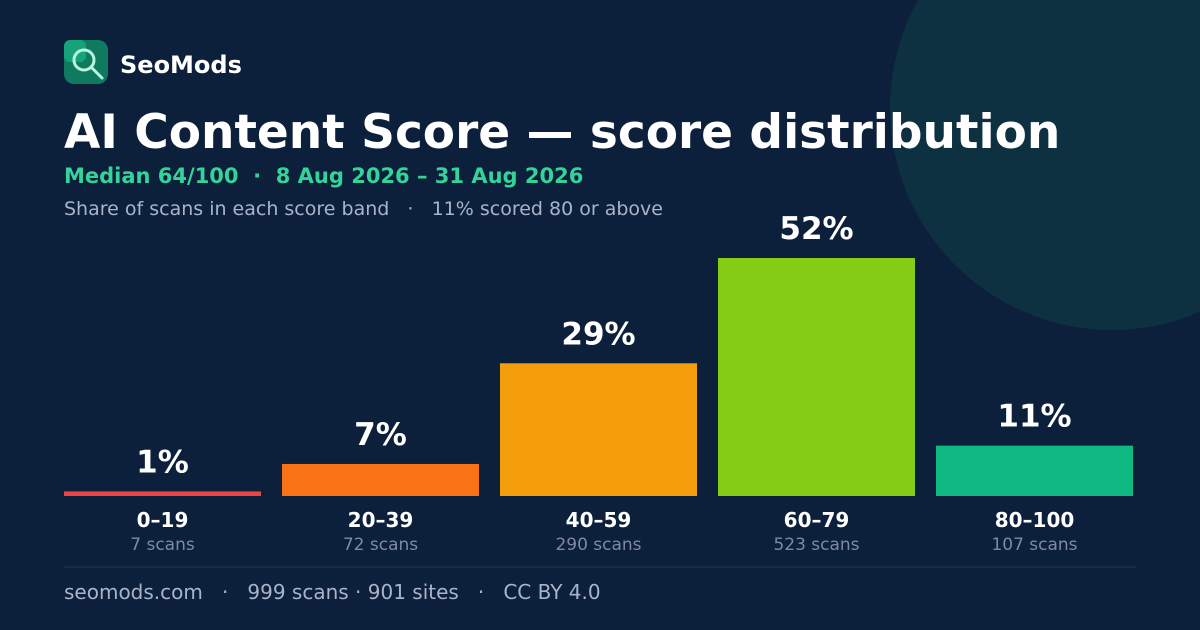 The height and width of the screenshot is (630, 1200). What do you see at coordinates (380, 435) in the screenshot?
I see `value-label: 7%` at bounding box center [380, 435].